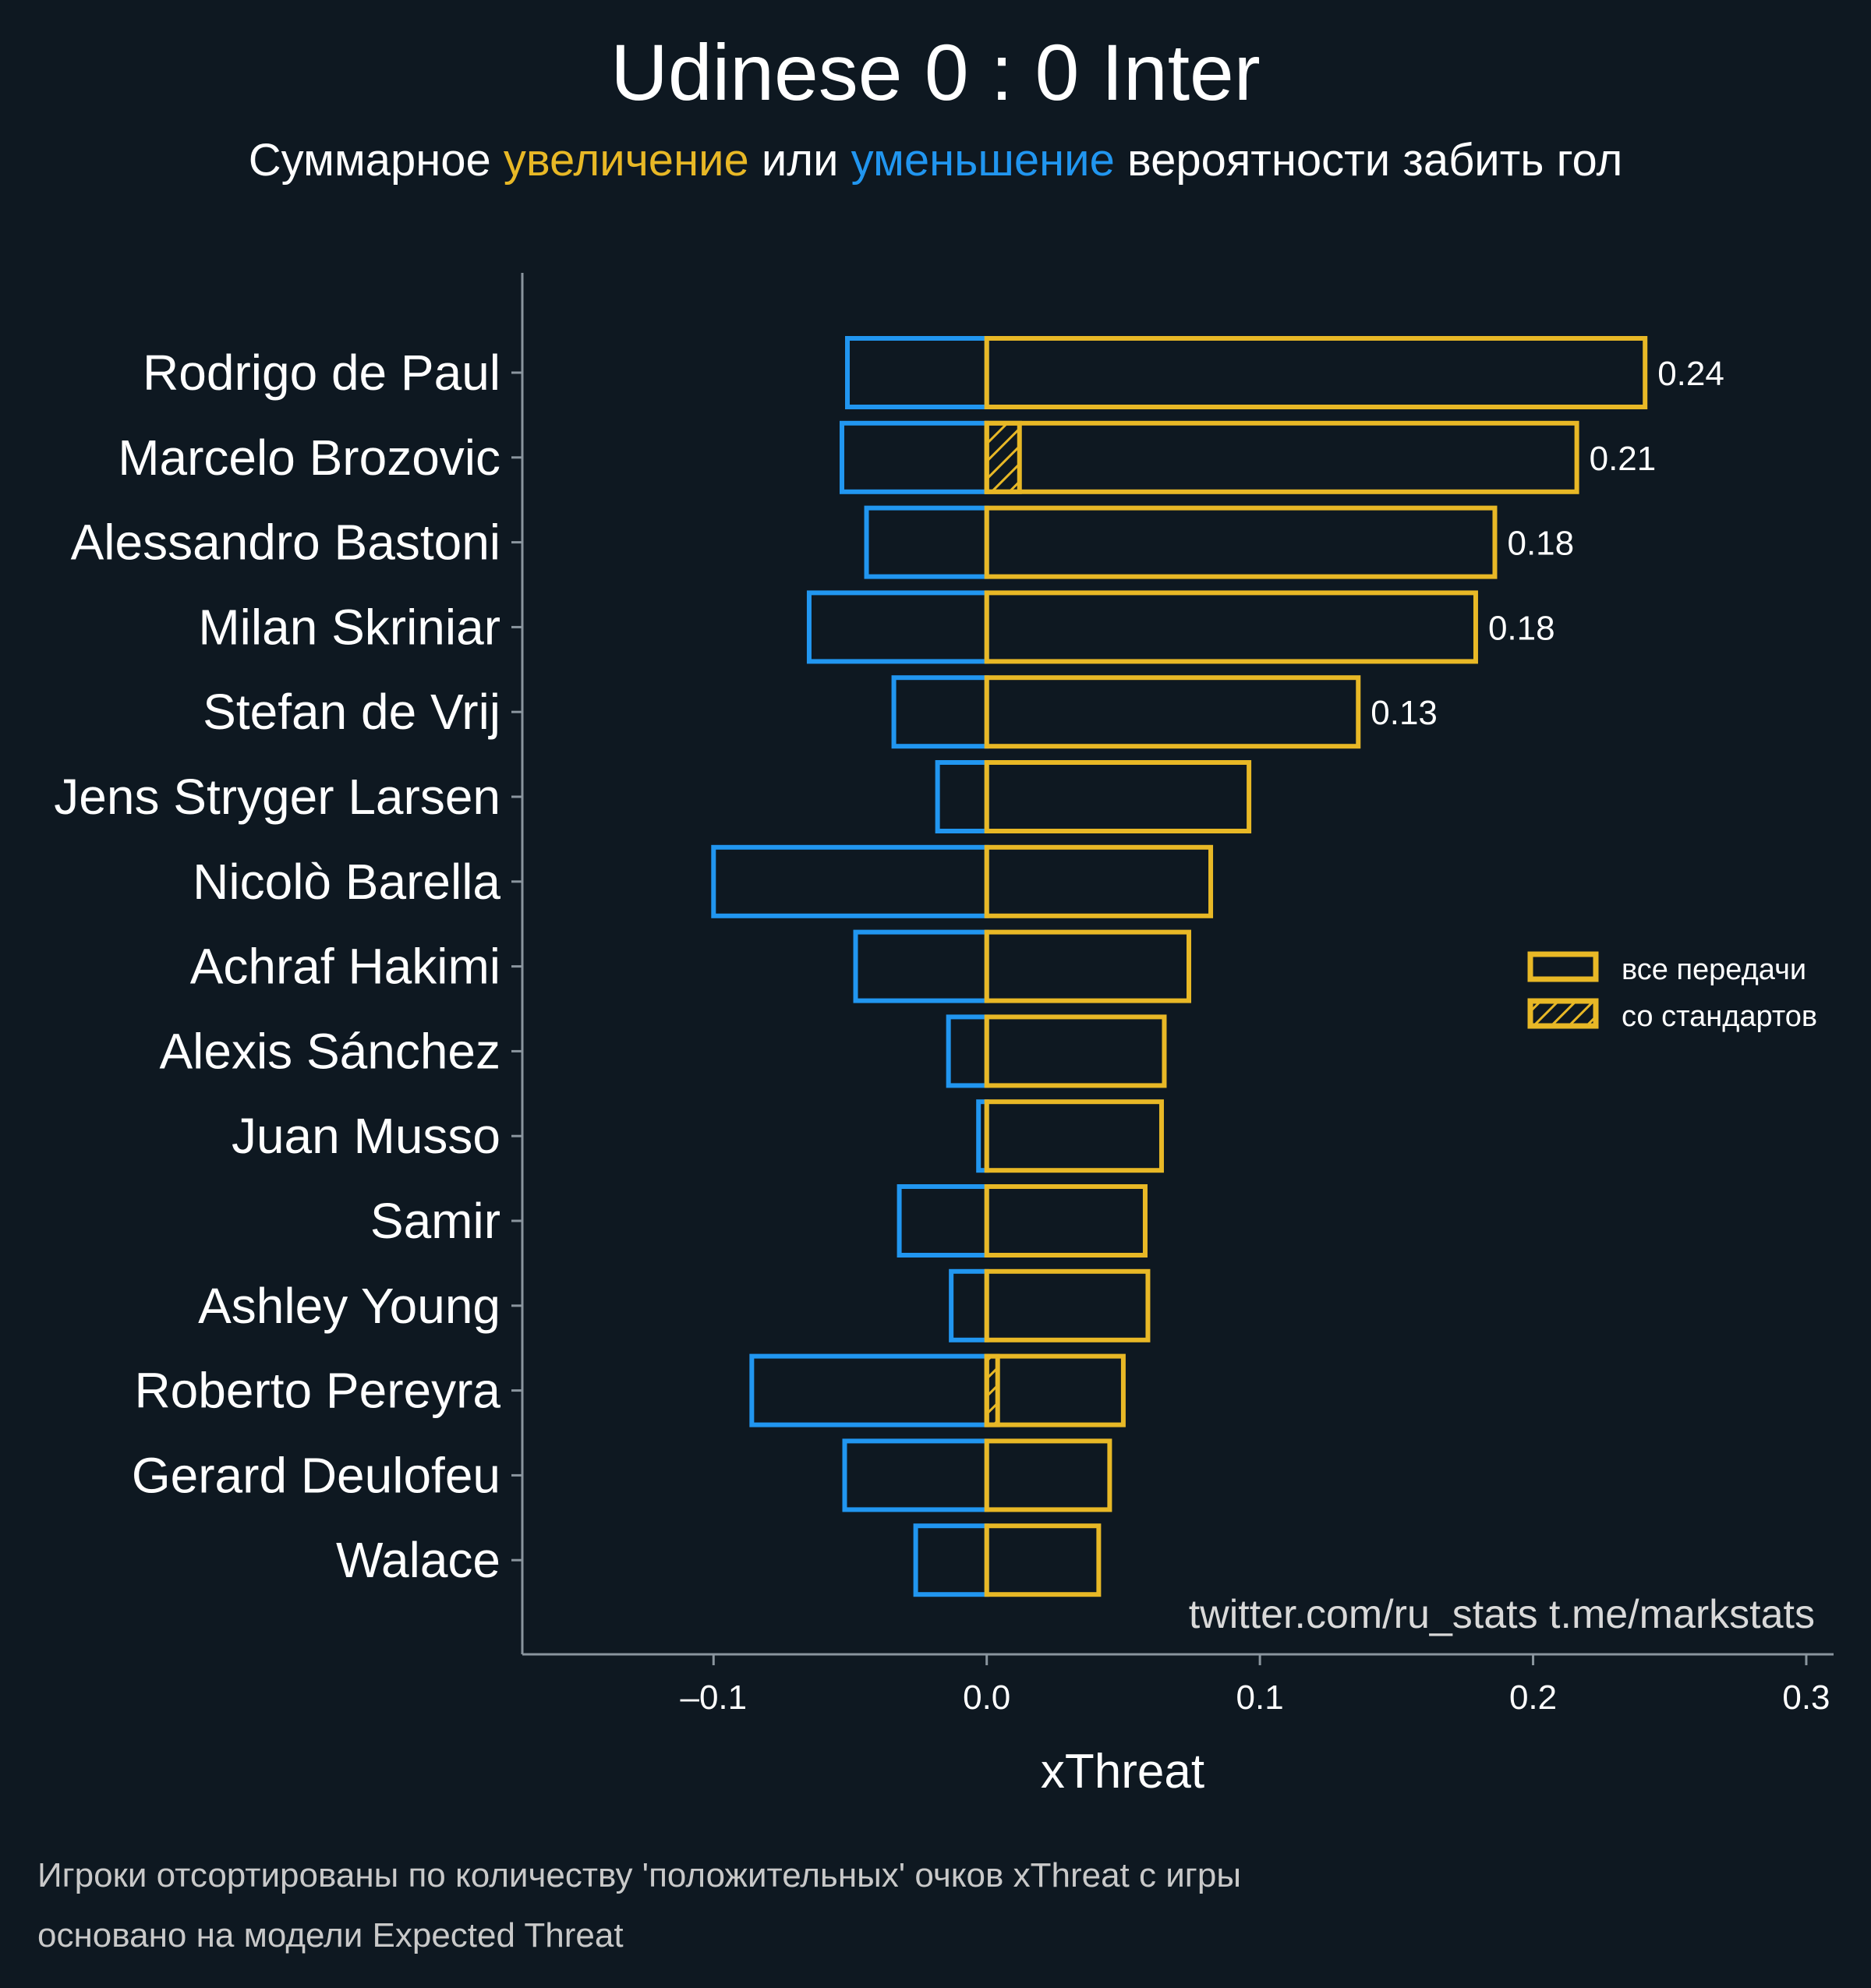 The width and height of the screenshot is (1871, 1988). I want to click on x-tick-label: 0.2, so click(1533, 1697).